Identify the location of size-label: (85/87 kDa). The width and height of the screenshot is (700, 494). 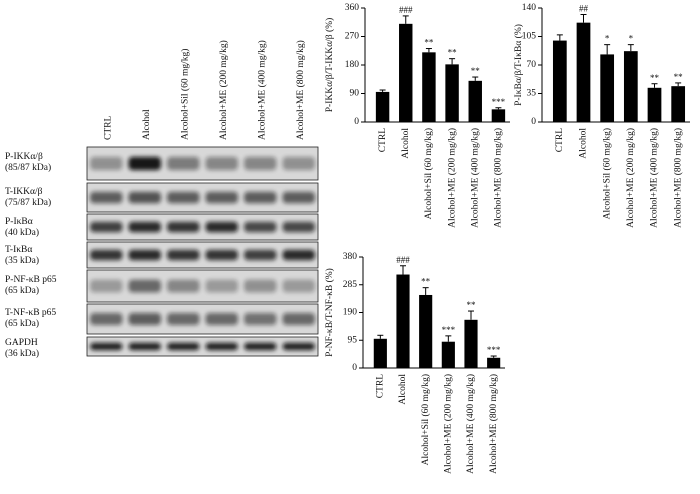
(28, 167).